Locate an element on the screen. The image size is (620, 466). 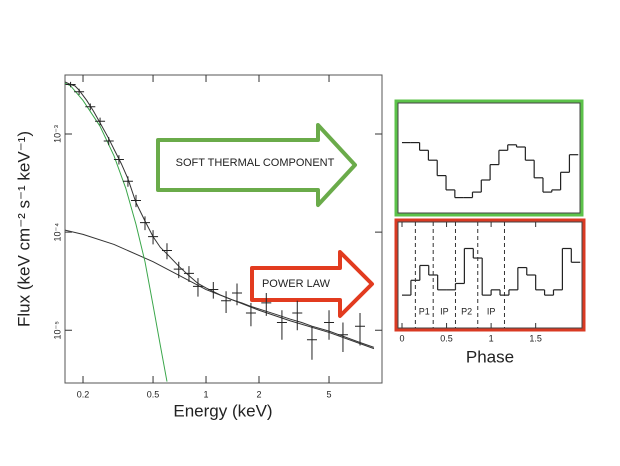
x-tick-label: 0 is located at coordinates (402, 338).